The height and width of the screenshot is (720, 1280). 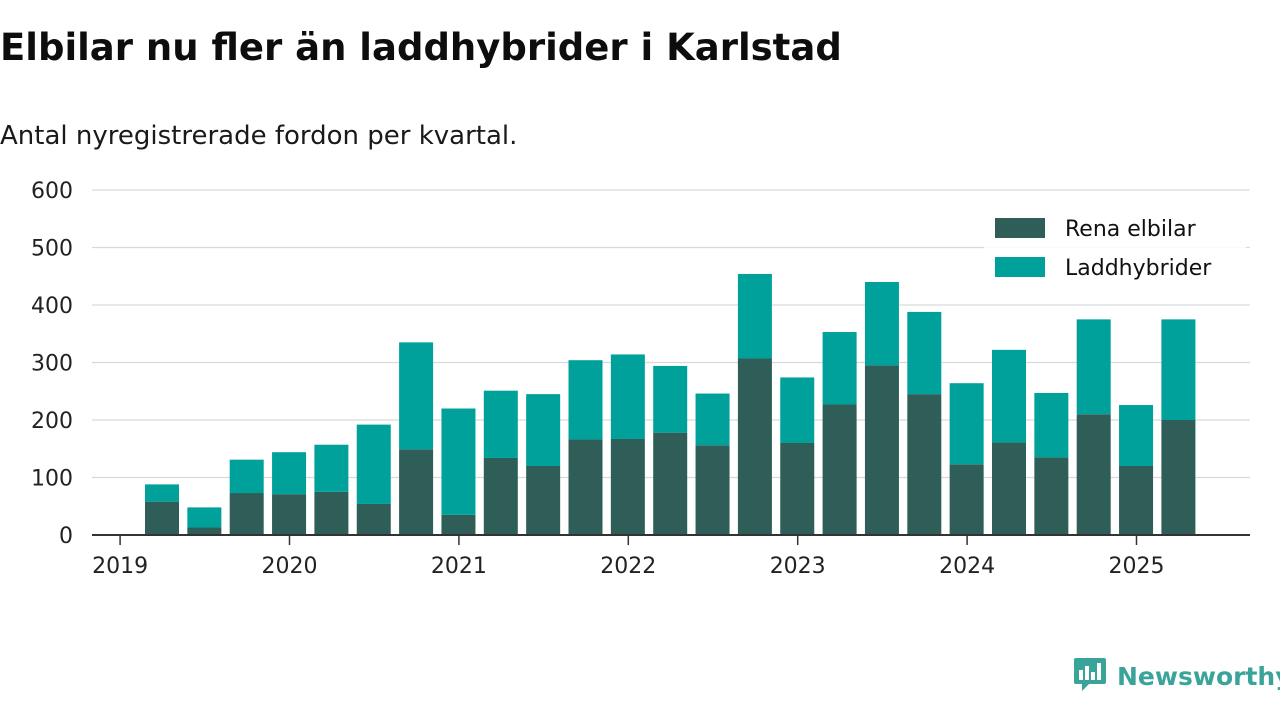 What do you see at coordinates (120, 566) in the screenshot?
I see `x-tick-label: 2019` at bounding box center [120, 566].